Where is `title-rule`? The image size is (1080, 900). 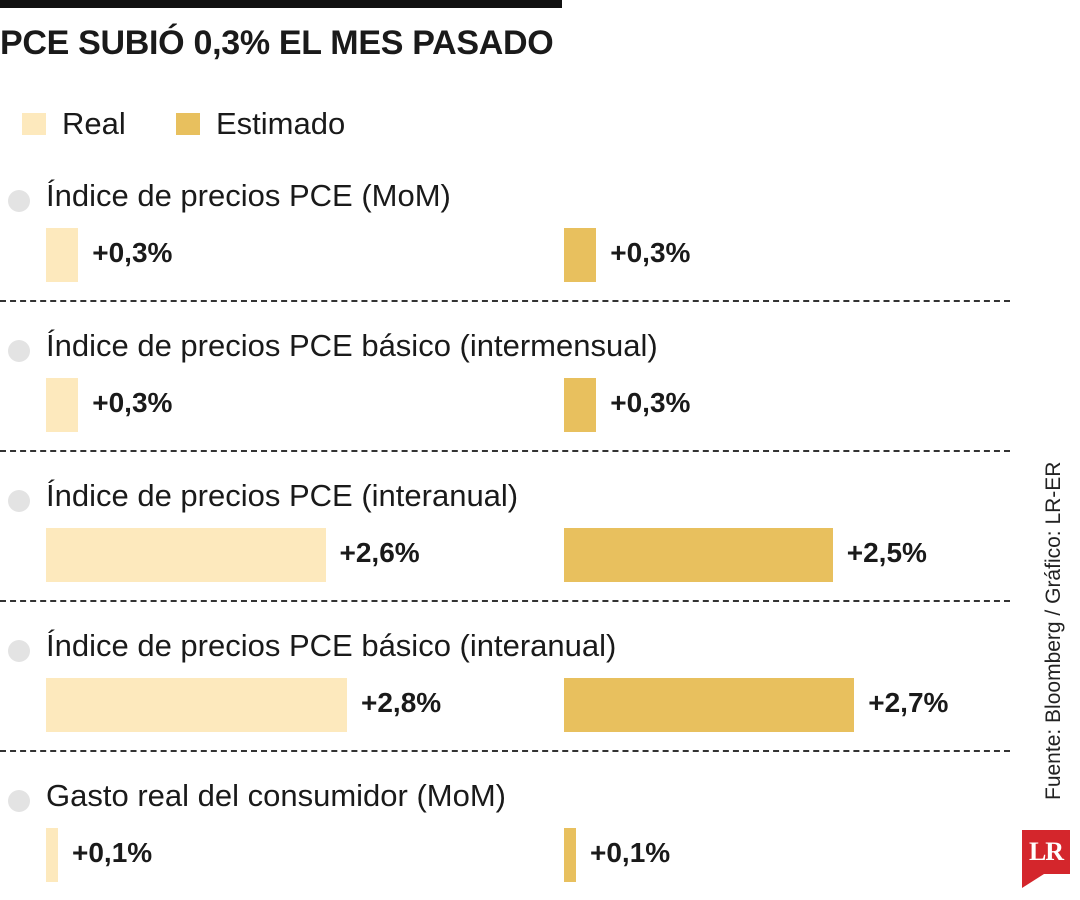 title-rule is located at coordinates (281, 4).